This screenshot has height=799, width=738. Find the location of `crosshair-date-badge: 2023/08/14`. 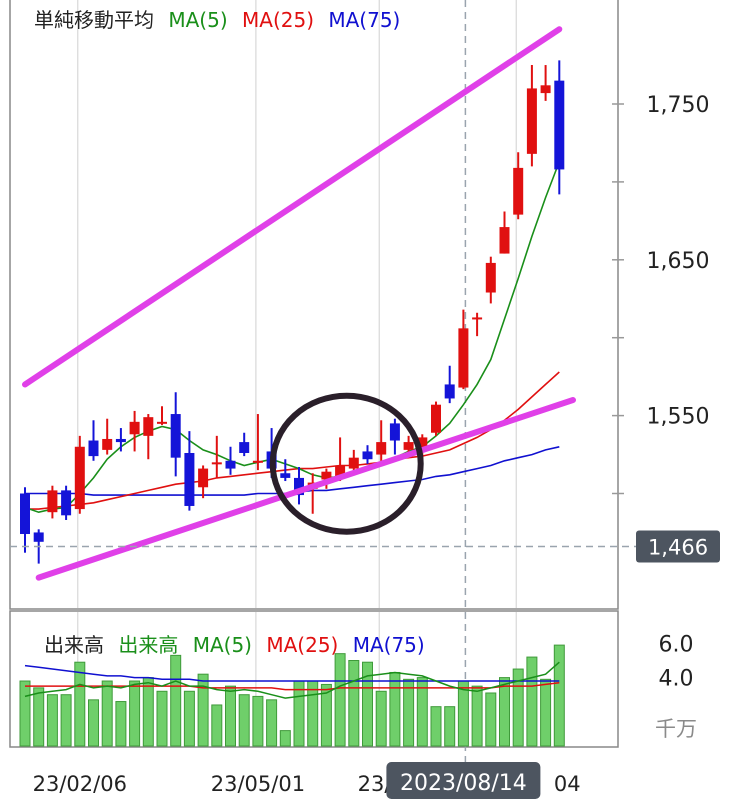

crosshair-date-badge: 2023/08/14 is located at coordinates (463, 780).